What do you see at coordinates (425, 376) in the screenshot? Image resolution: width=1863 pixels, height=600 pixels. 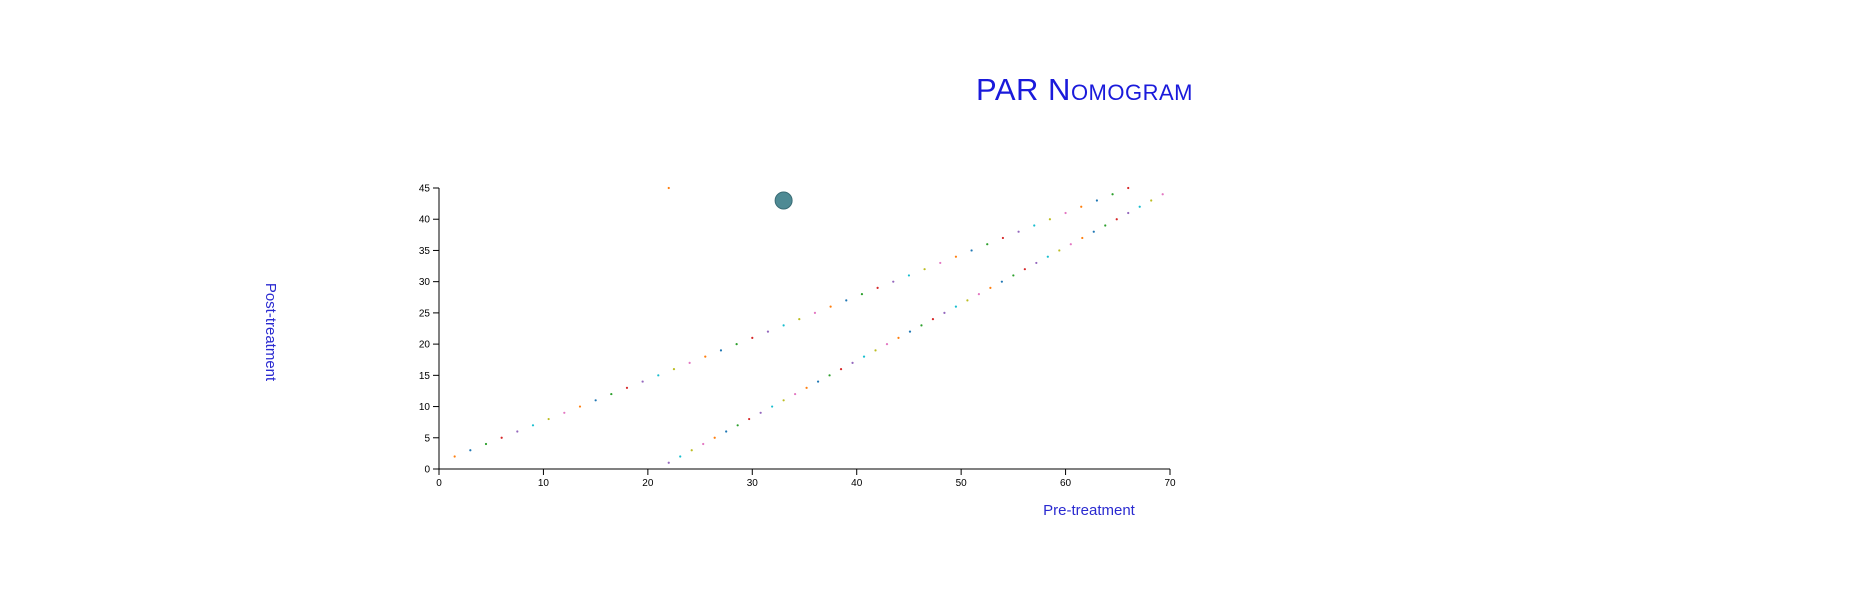 I see `y-tick-label: 15` at bounding box center [425, 376].